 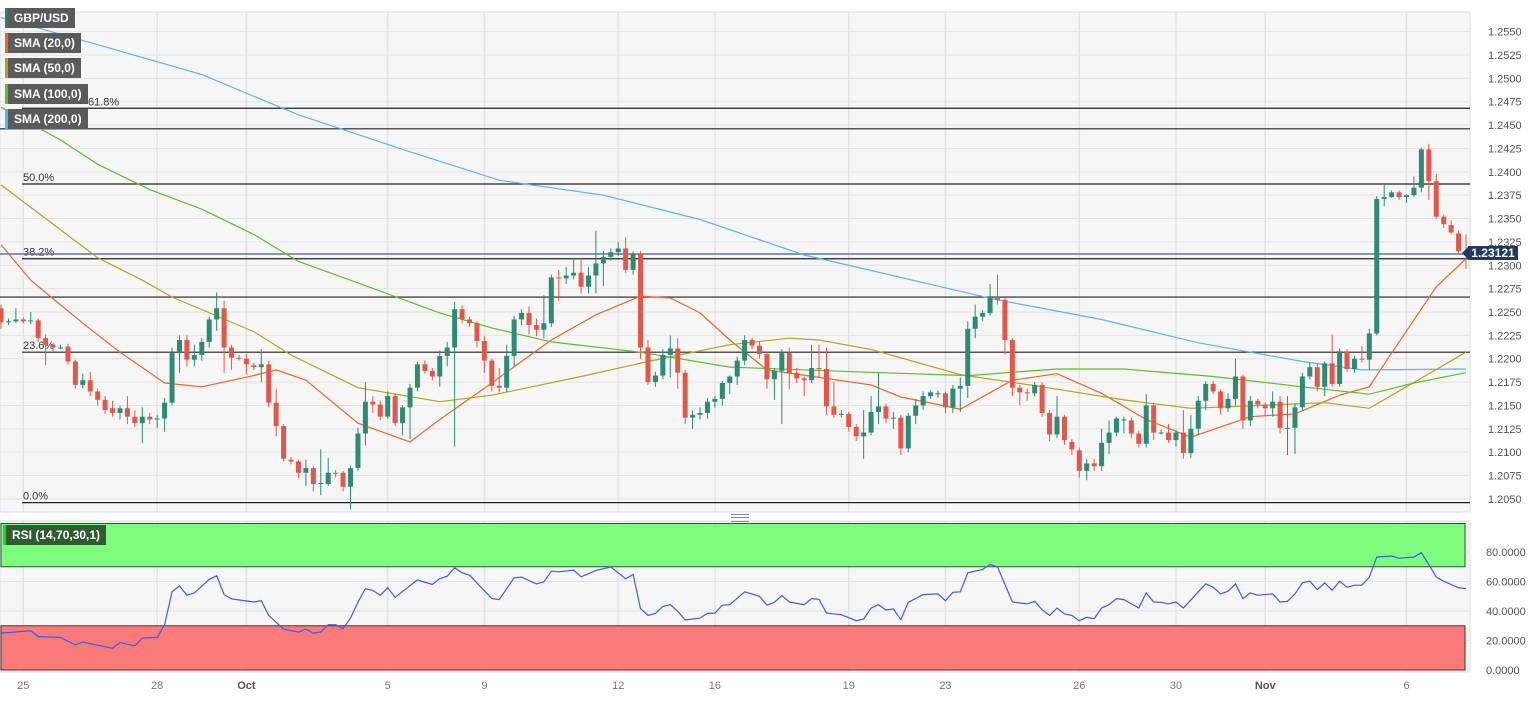 What do you see at coordinates (740, 518) in the screenshot?
I see `pane-resize-handle` at bounding box center [740, 518].